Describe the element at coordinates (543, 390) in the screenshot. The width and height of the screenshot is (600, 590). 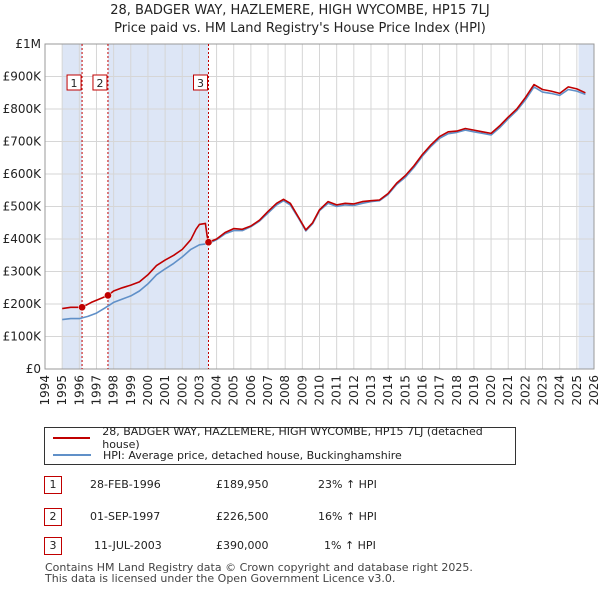
I see `x-tick-label: 2023` at that location.